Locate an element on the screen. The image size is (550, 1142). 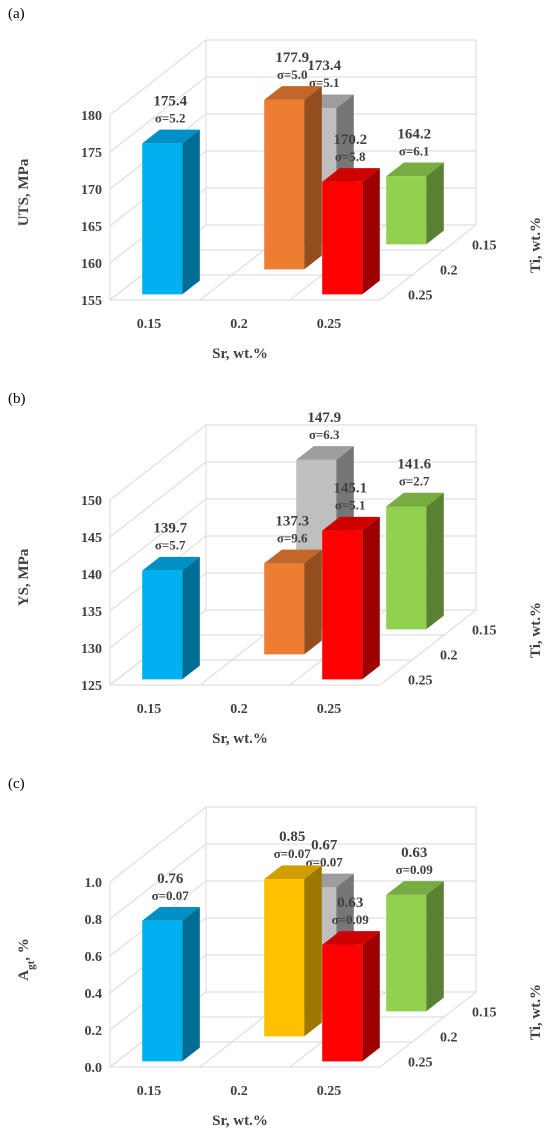
bar-0.25-0.25: 170.2σ=5.8 is located at coordinates (351, 213).